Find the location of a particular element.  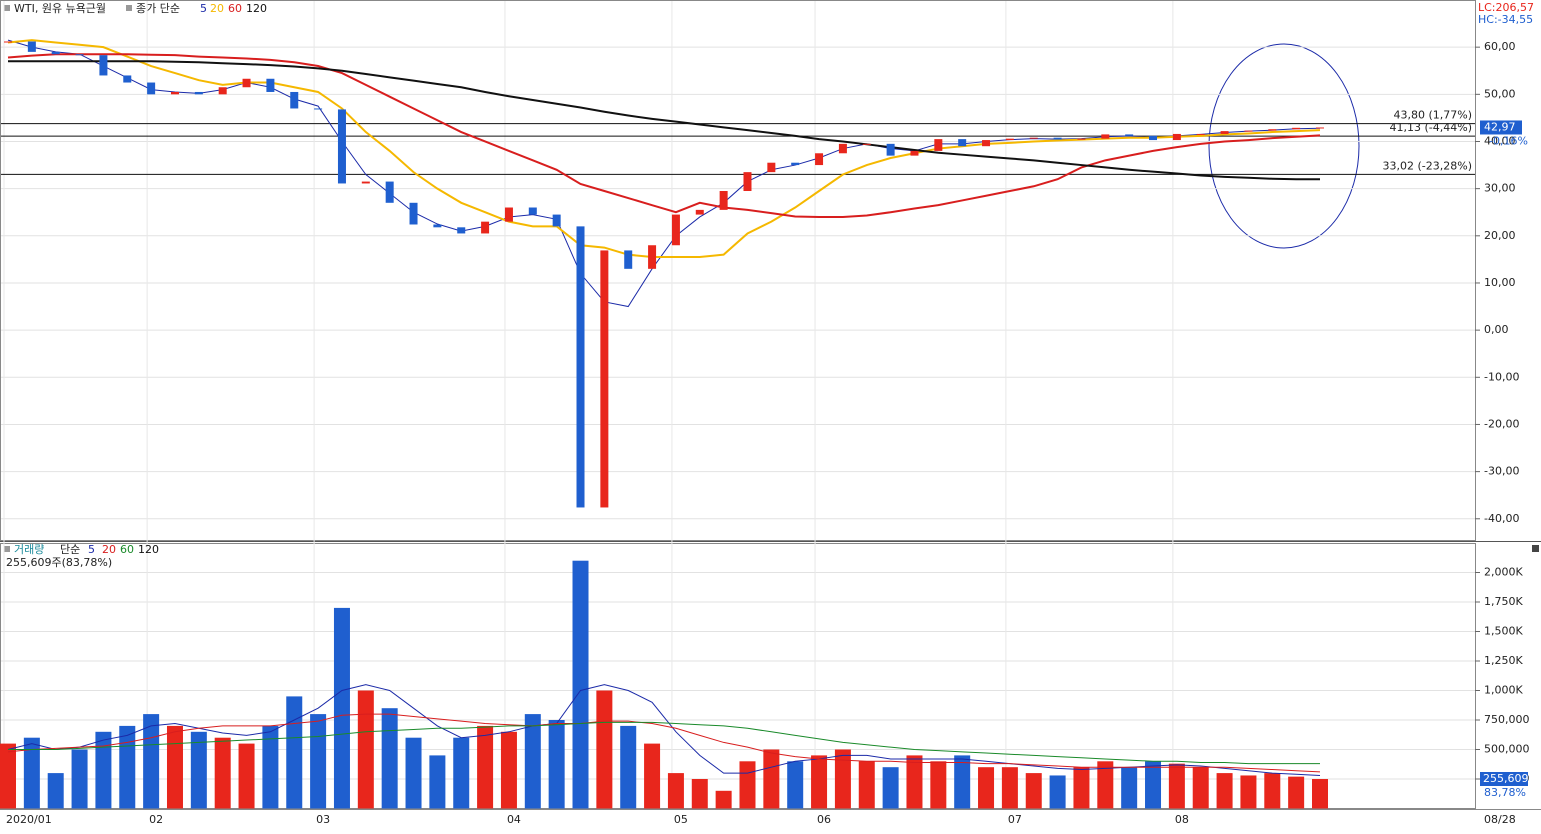

y-tick-label: 2,000K is located at coordinates (1503, 572).